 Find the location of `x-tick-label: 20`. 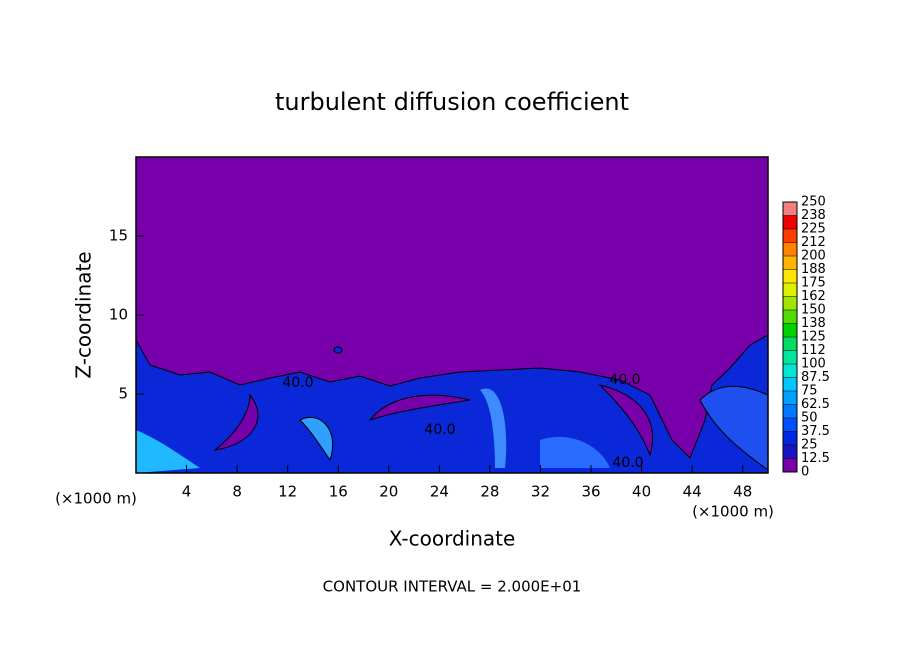

x-tick-label: 20 is located at coordinates (388, 492).